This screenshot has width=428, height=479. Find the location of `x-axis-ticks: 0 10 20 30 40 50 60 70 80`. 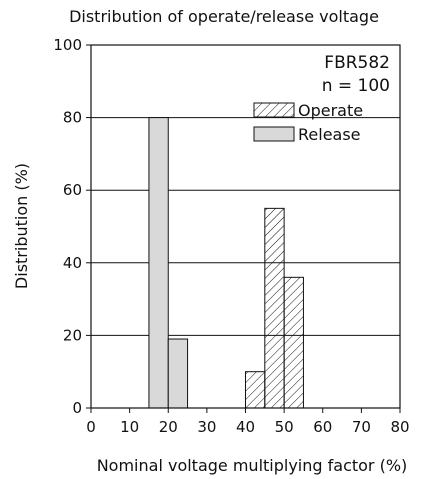

x-axis-ticks: 0 10 20 30 40 50 60 70 80 is located at coordinates (248, 422).